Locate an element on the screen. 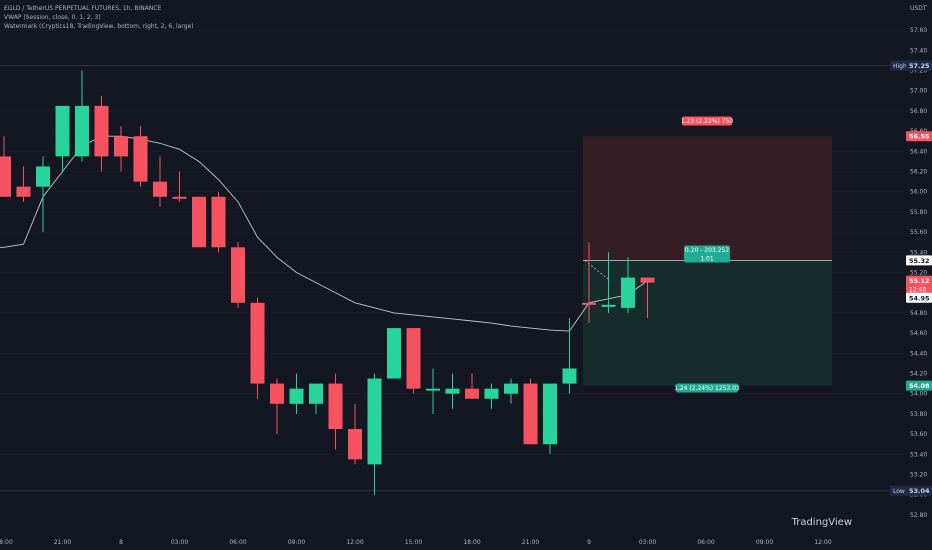 The height and width of the screenshot is (550, 932). stop-price-tag is located at coordinates (919, 136).